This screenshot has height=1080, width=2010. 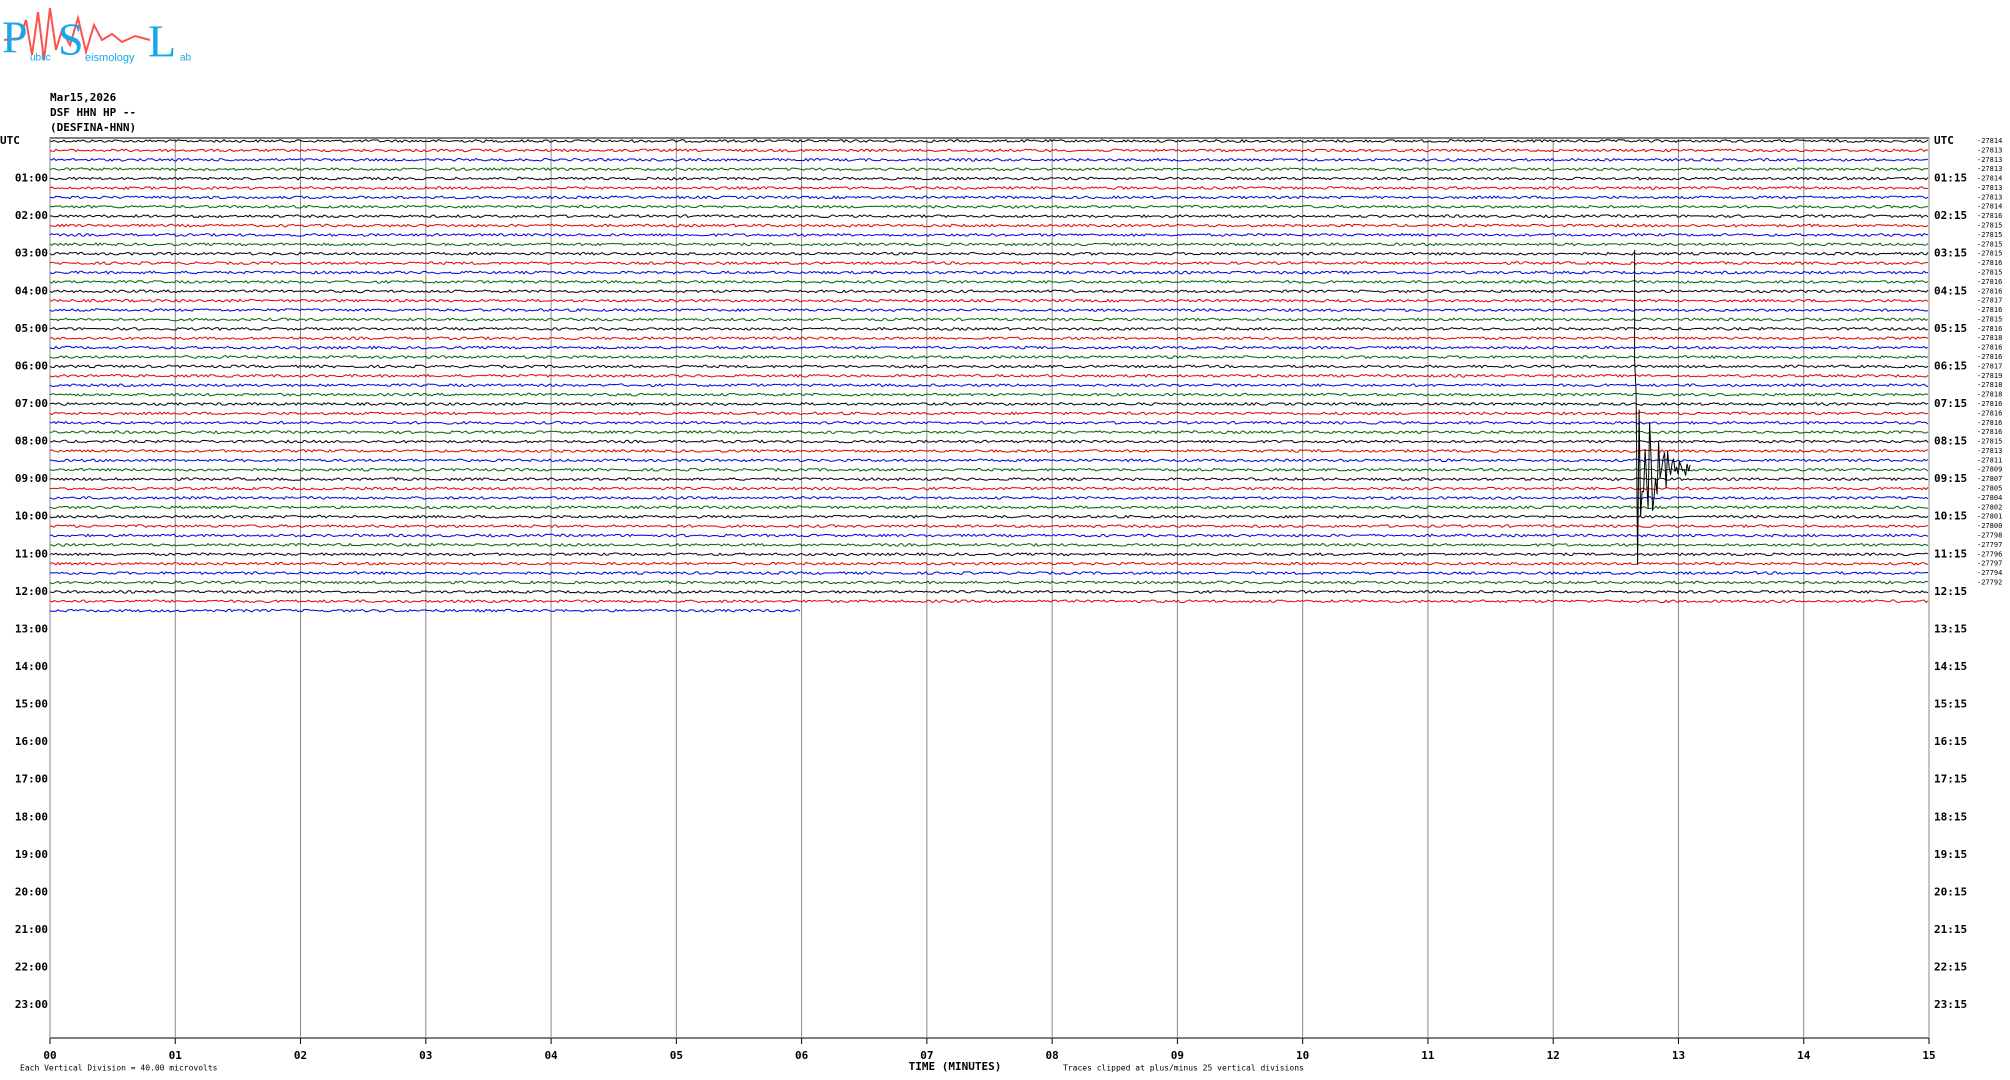 I want to click on right-time-label: 14:15, so click(x=1950, y=666).